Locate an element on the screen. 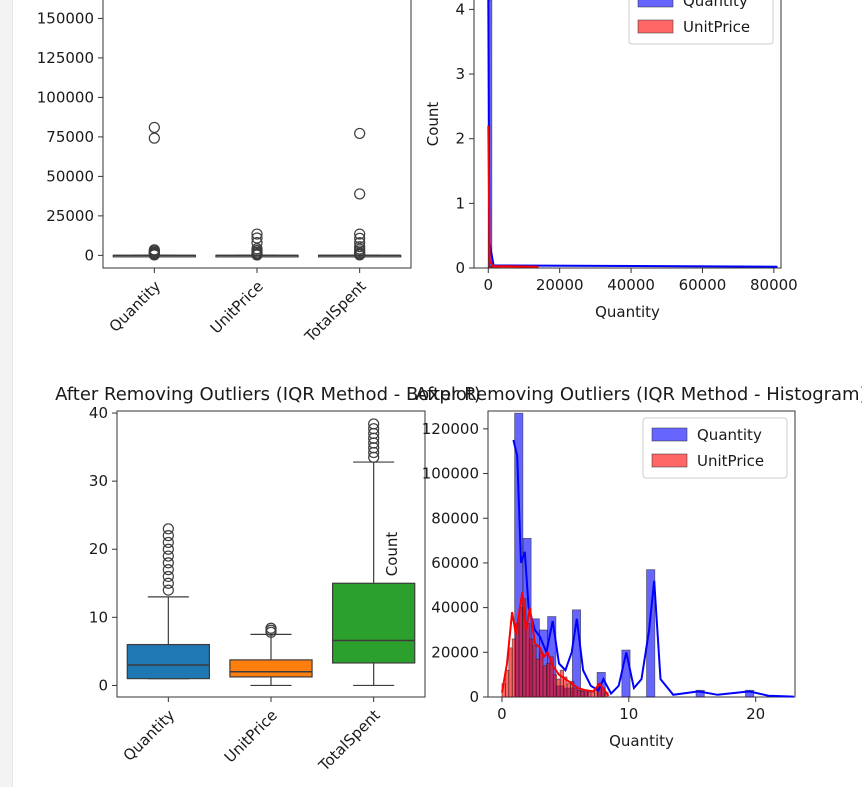  notebook-output-gutter is located at coordinates (6, 393).